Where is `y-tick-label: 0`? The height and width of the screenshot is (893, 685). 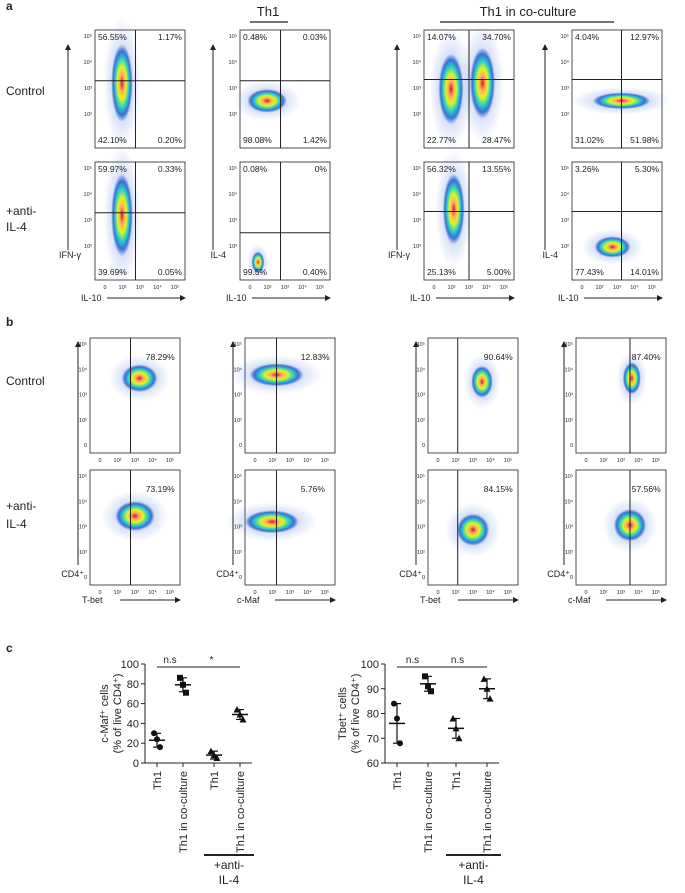
y-tick-label: 0 is located at coordinates (423, 446).